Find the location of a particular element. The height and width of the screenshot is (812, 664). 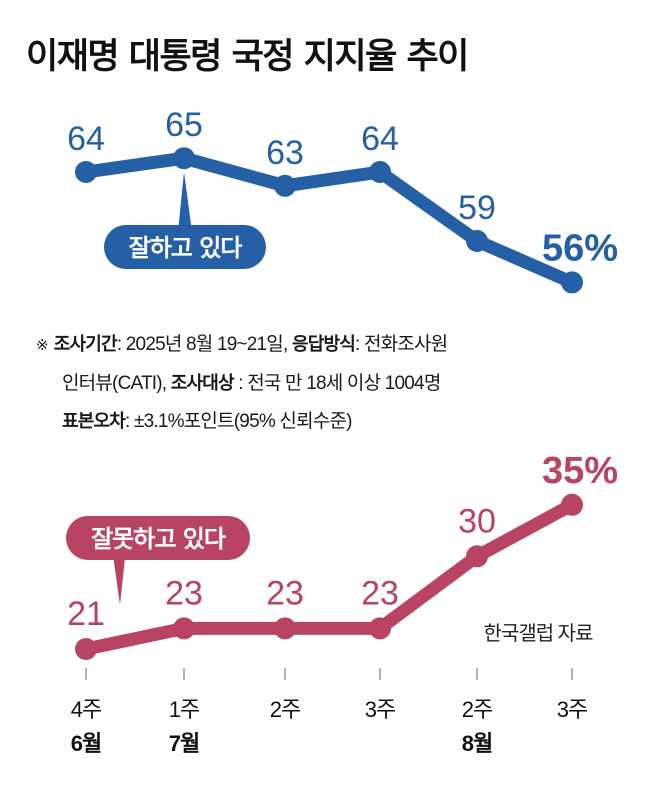

x-tick-label-month: 7월 is located at coordinates (184, 743).